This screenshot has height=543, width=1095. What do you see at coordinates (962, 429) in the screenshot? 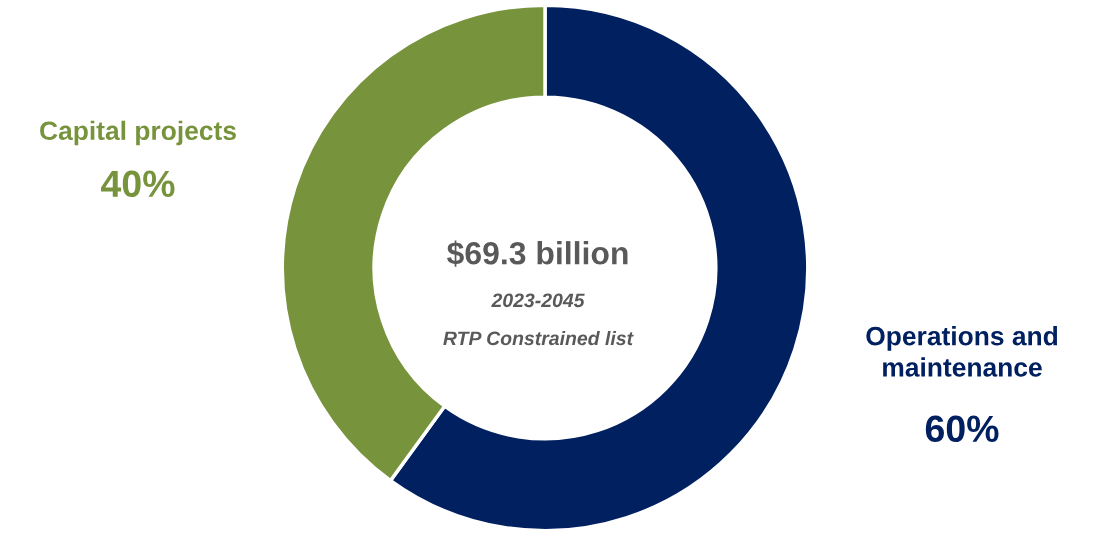
I see `data-label: 60%` at bounding box center [962, 429].